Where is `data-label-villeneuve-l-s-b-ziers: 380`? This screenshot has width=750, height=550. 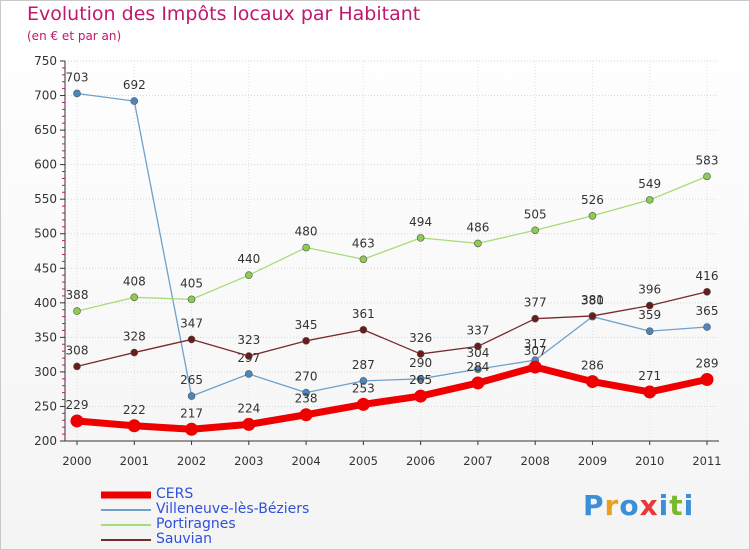 data-label-villeneuve-l-s-b-ziers: 380 is located at coordinates (592, 301).